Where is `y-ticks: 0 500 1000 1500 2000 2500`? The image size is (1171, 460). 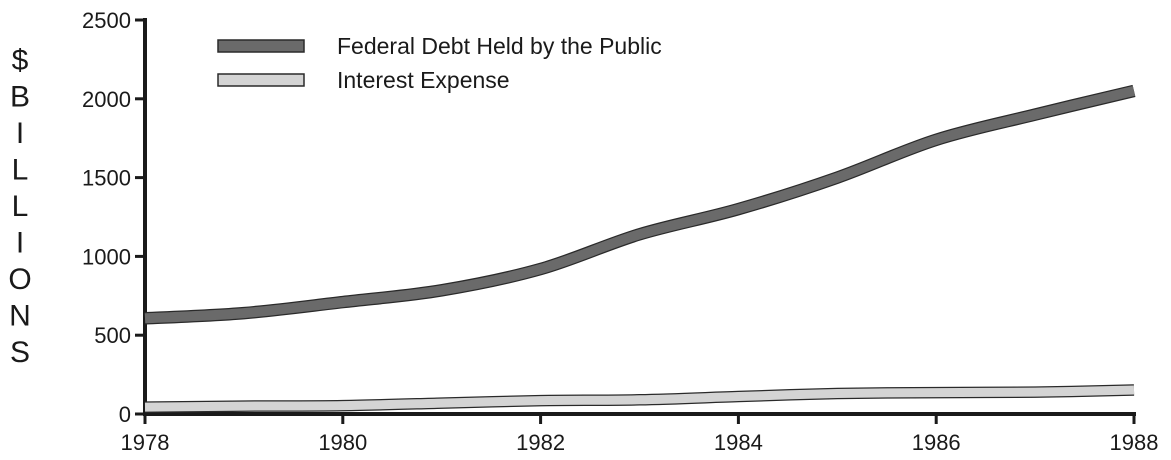
y-ticks: 0 500 1000 1500 2000 2500 is located at coordinates (113, 217).